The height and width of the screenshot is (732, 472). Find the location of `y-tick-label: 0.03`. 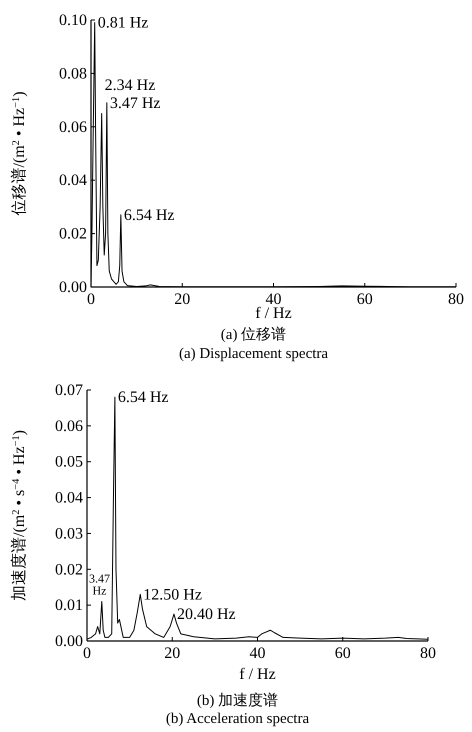

y-tick-label: 0.03 is located at coordinates (69, 533).